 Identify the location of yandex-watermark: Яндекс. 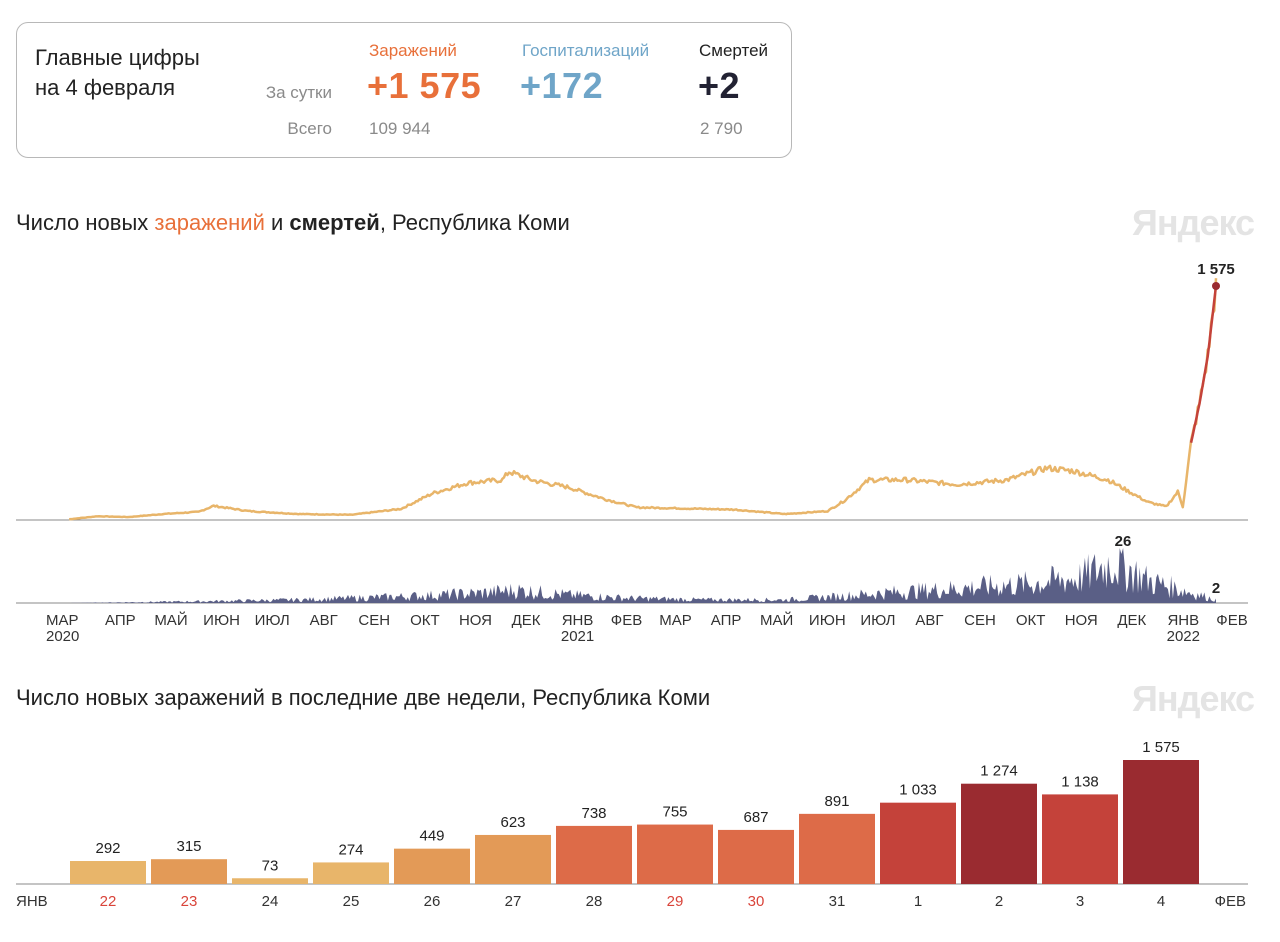
(1193, 222).